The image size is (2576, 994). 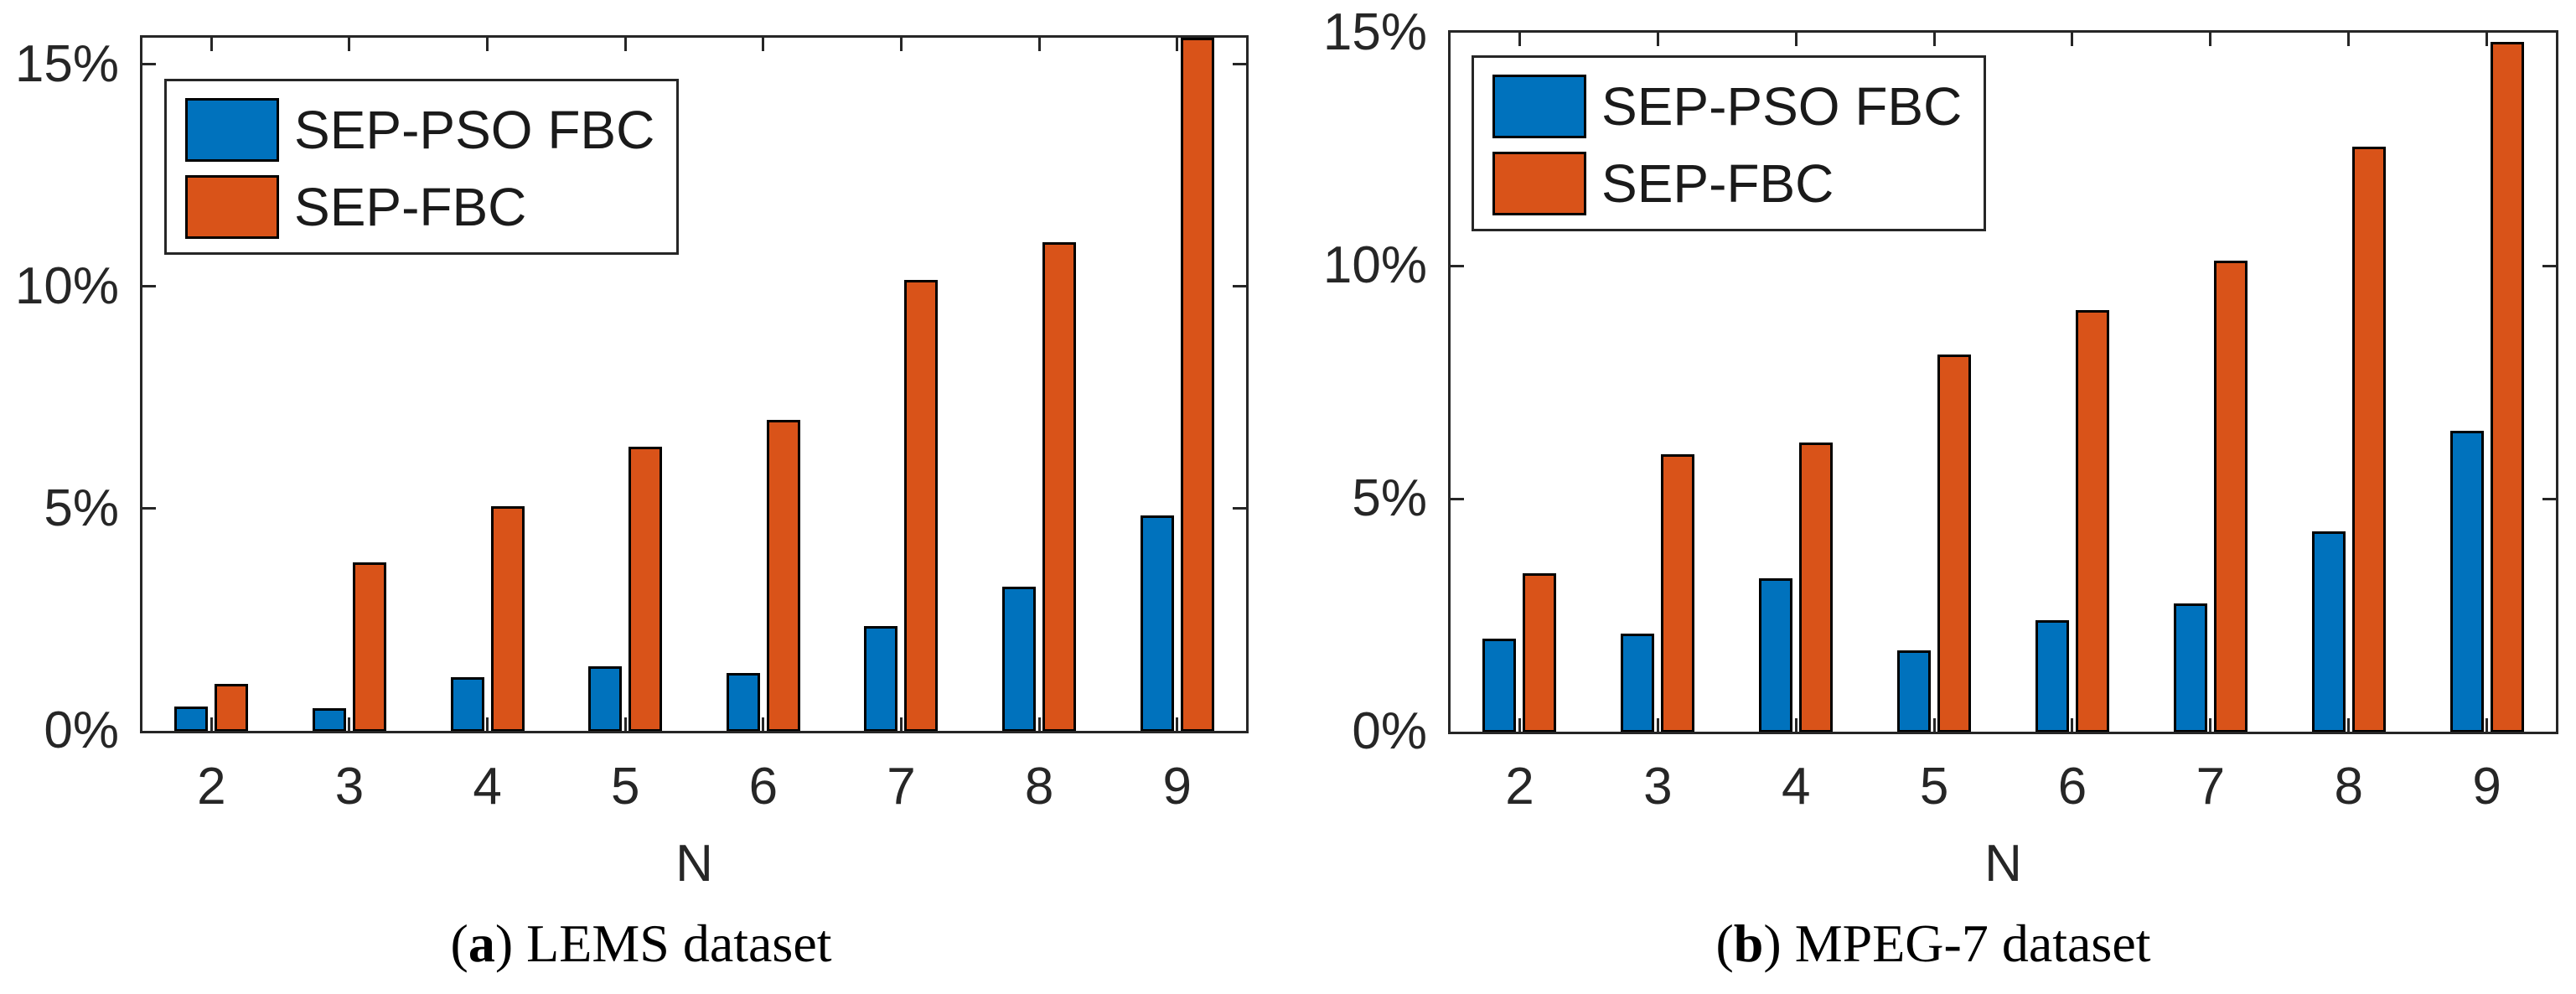 What do you see at coordinates (672, 943) in the screenshot?
I see `caption-a-text: LEMS dataset` at bounding box center [672, 943].